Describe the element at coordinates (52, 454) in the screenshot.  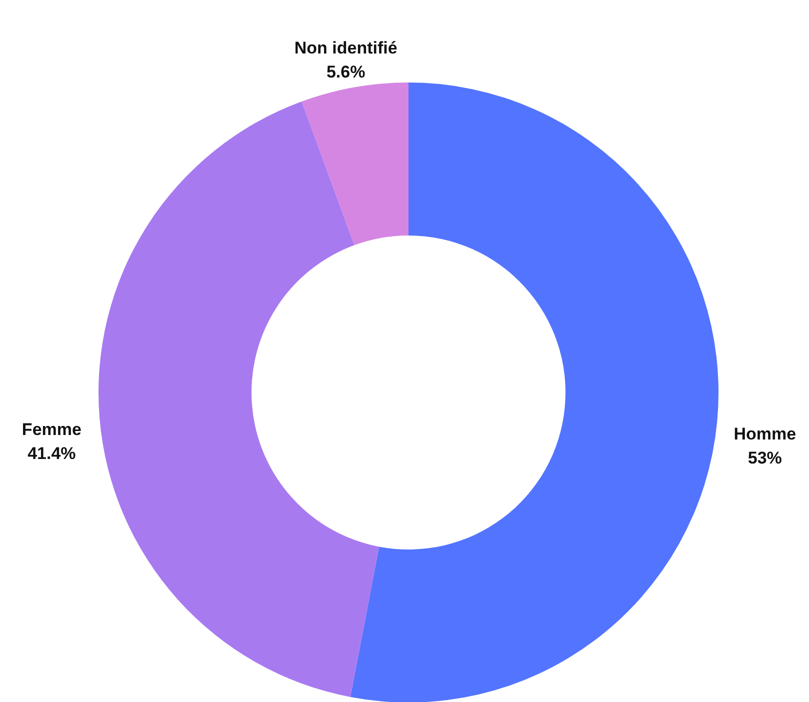
I see `data-label: 41.4%` at that location.